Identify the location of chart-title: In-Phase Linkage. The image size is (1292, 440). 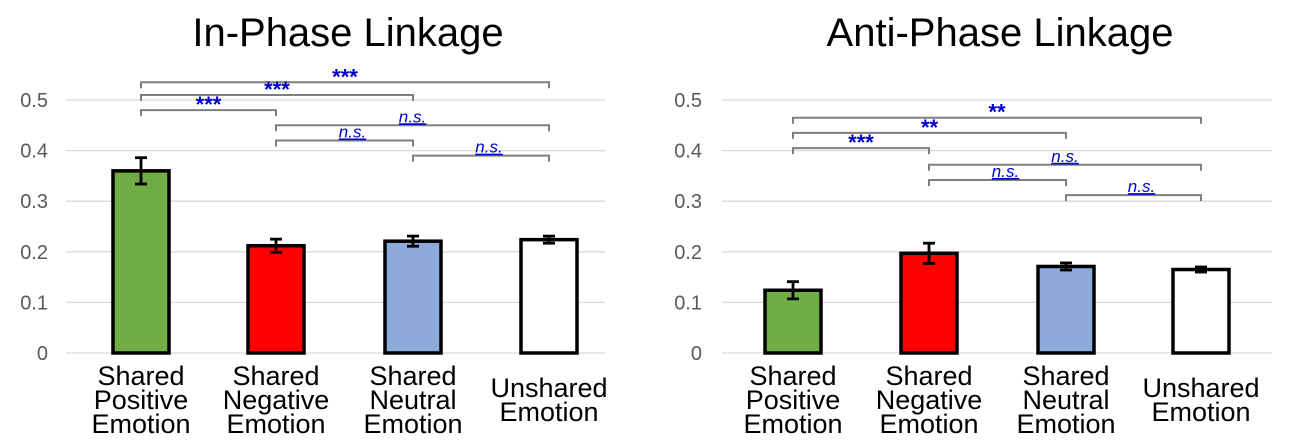
(347, 33).